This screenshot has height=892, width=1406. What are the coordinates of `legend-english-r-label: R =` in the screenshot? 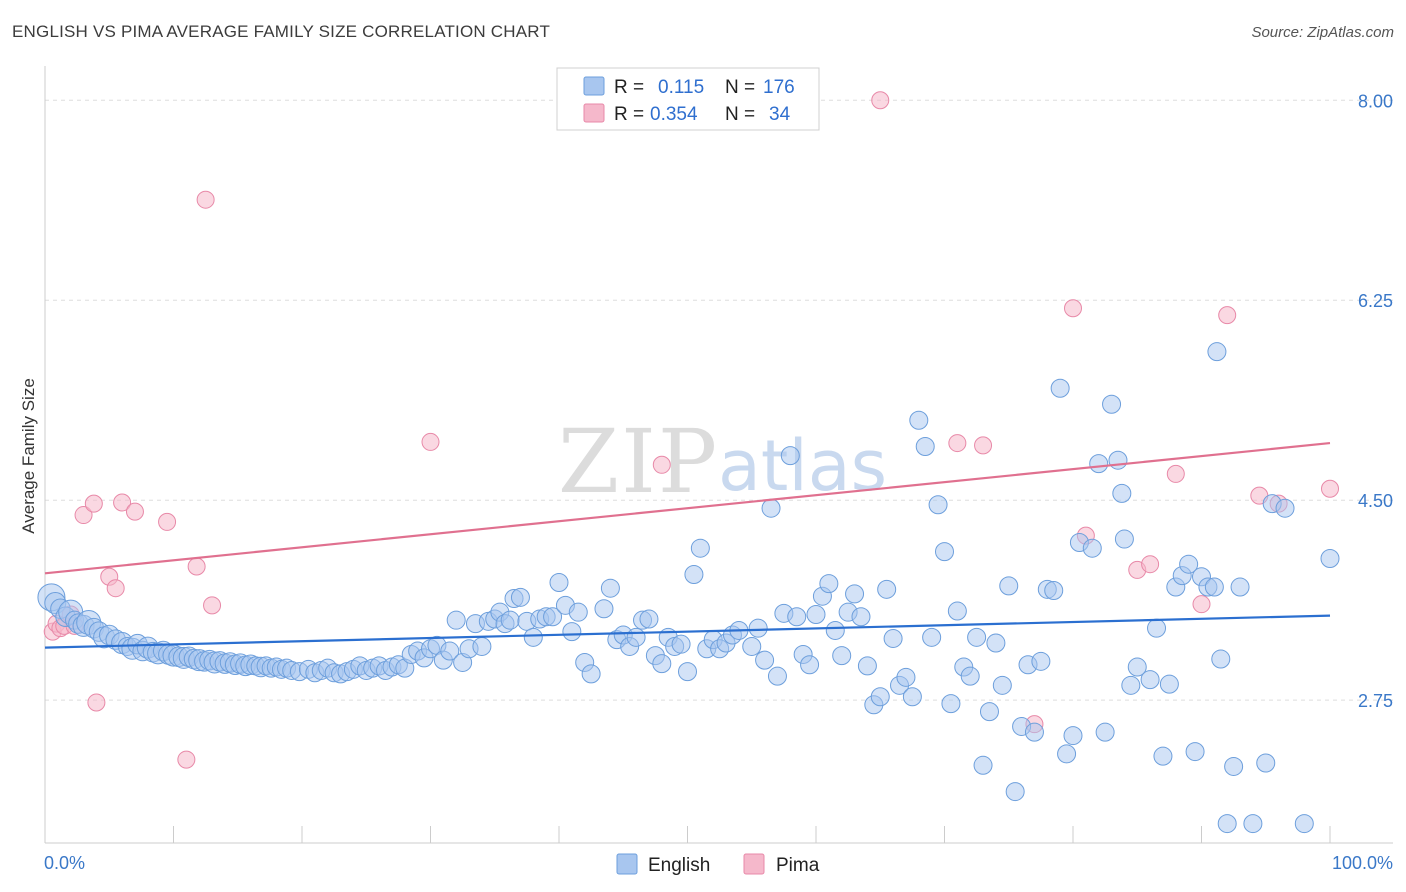 It's located at (629, 87).